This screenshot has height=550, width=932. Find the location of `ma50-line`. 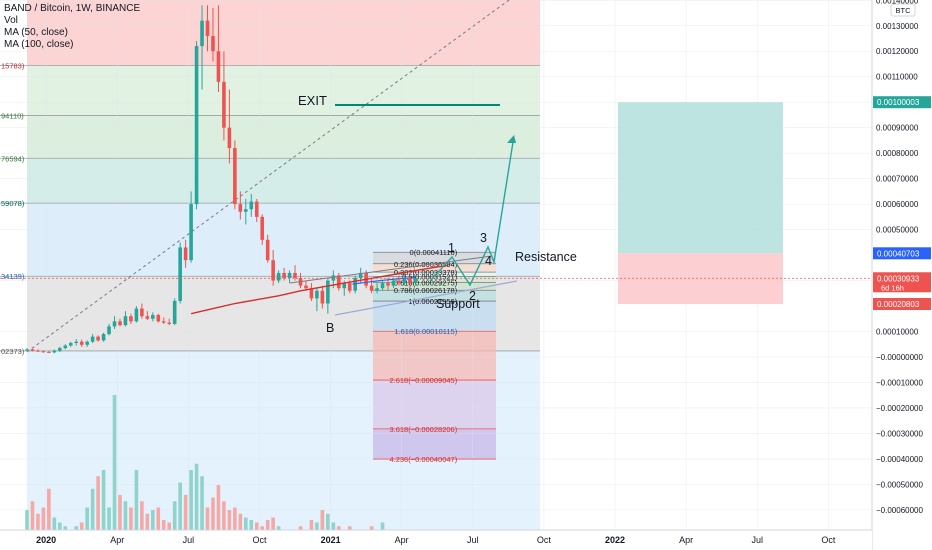

ma50-line is located at coordinates (319, 289).